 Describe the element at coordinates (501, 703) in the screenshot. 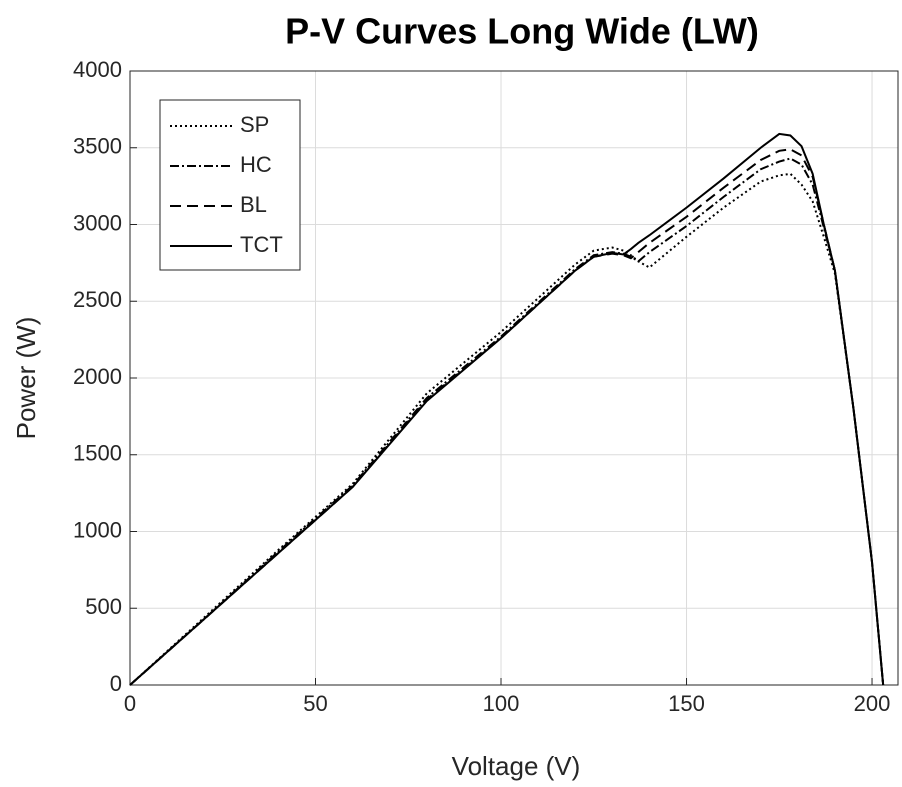

I see `x-tick-label: 100` at that location.